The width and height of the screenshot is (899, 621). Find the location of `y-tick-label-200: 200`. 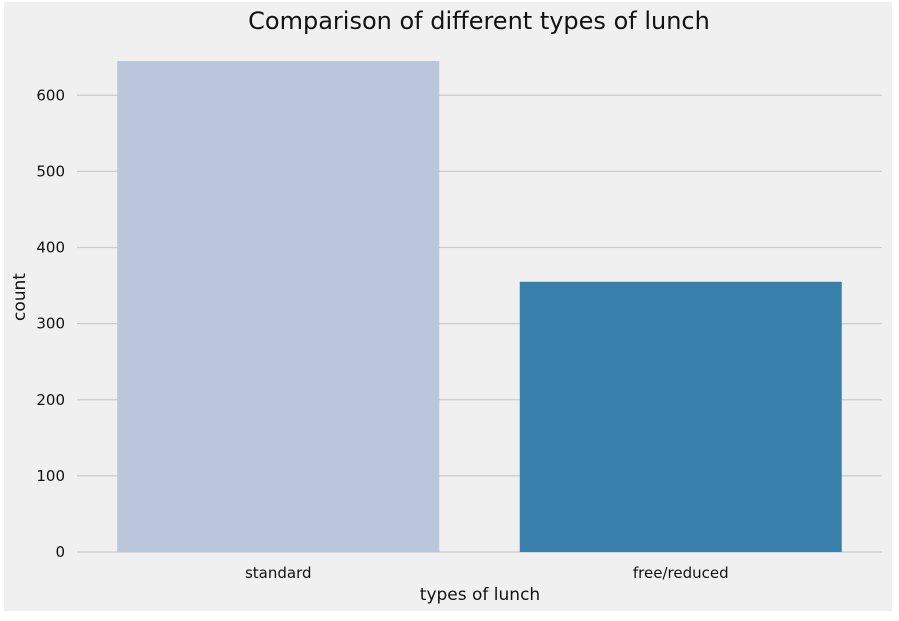

y-tick-label-200: 200 is located at coordinates (50, 400).